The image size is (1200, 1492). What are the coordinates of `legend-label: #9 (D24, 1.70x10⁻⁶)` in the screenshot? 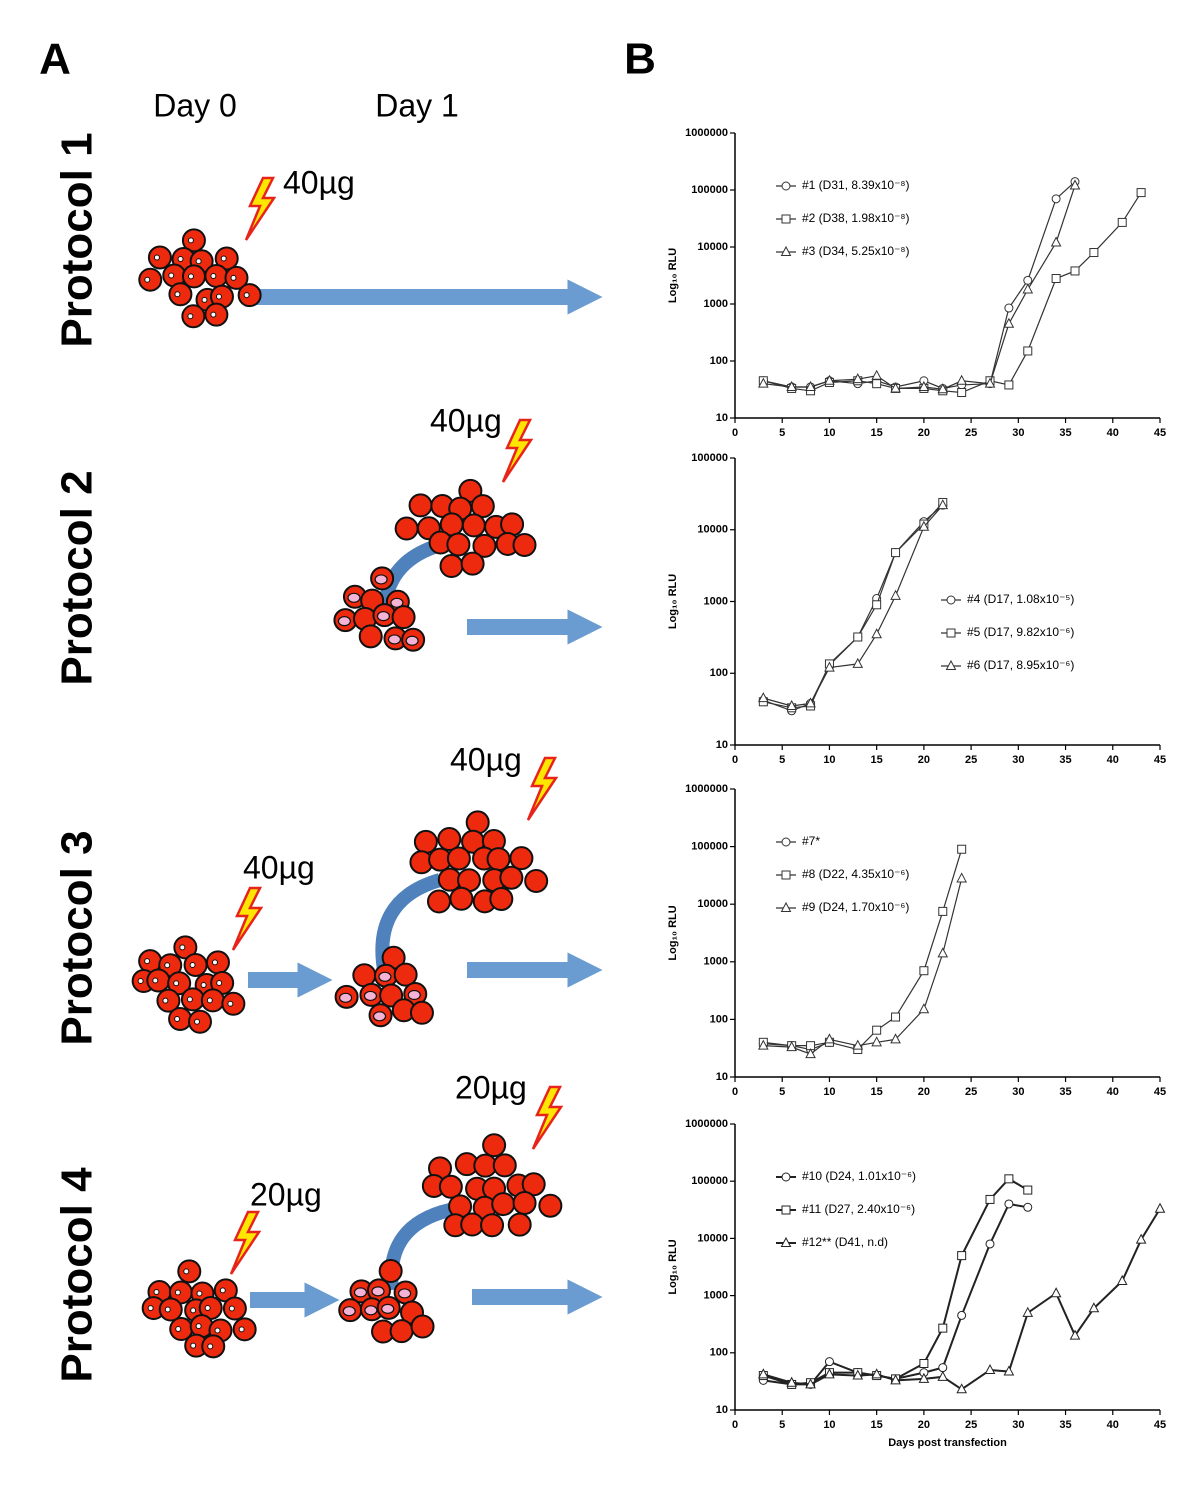 It's located at (855, 907).